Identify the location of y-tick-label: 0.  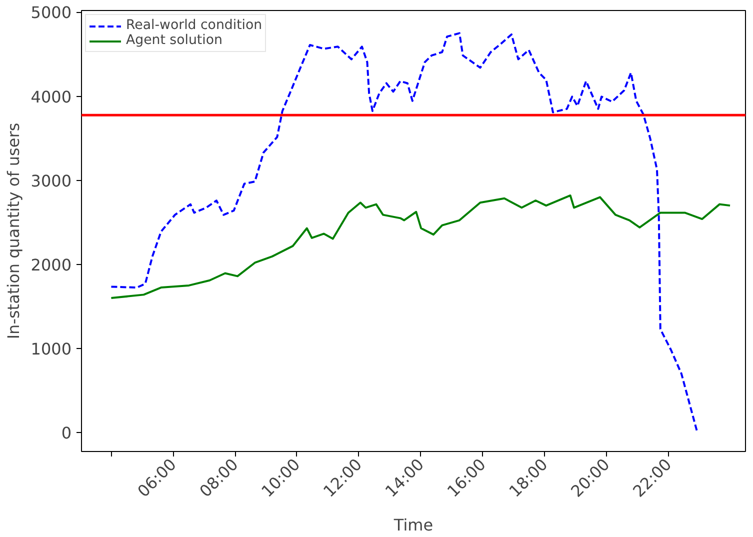
(66, 433).